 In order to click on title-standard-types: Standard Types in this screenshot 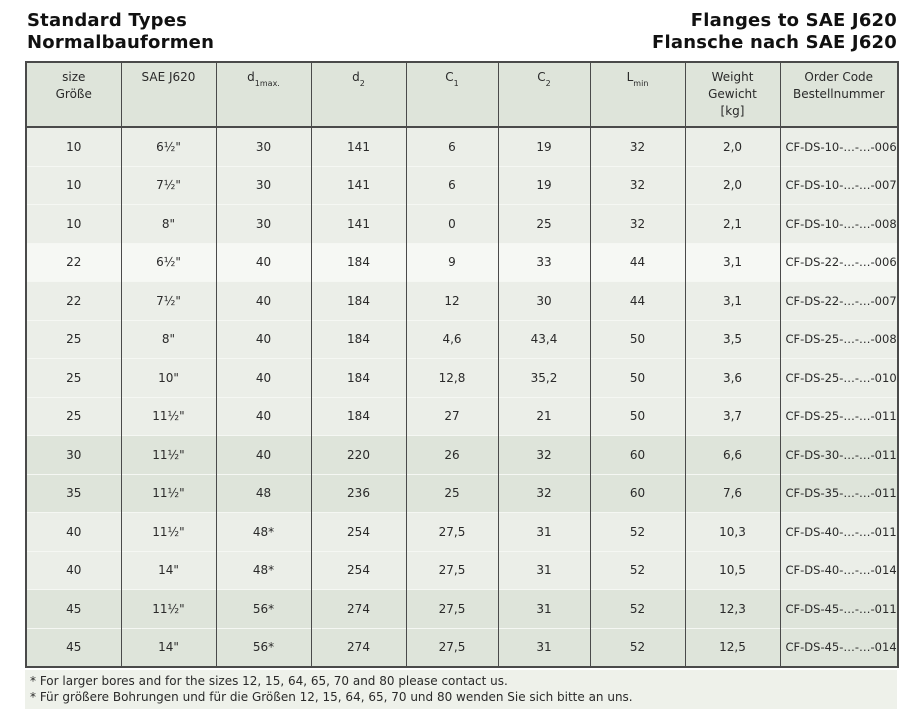, I will do `click(107, 20)`.